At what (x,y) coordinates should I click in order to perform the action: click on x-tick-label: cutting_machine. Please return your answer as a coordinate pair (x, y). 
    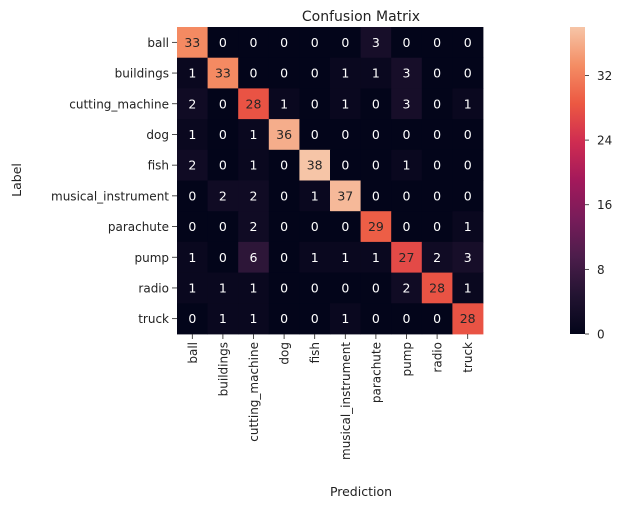
    Looking at the image, I should click on (254, 392).